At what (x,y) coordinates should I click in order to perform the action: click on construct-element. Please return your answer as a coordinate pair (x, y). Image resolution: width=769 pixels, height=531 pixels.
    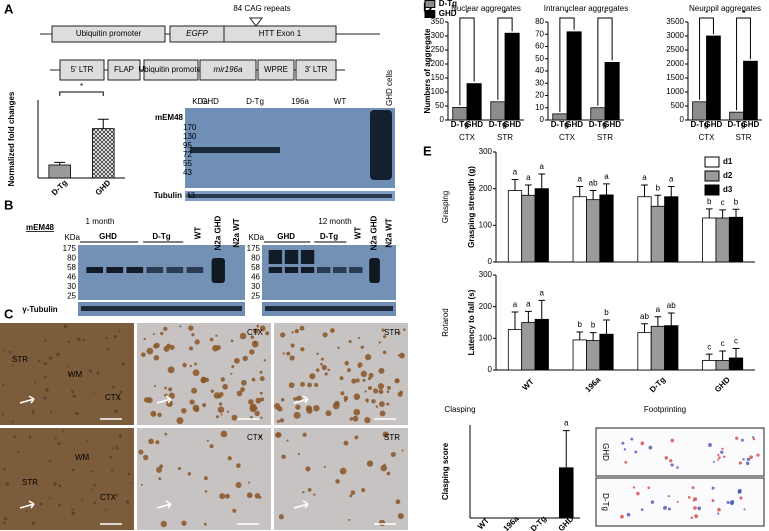
    Looking at the image, I should click on (124, 70).